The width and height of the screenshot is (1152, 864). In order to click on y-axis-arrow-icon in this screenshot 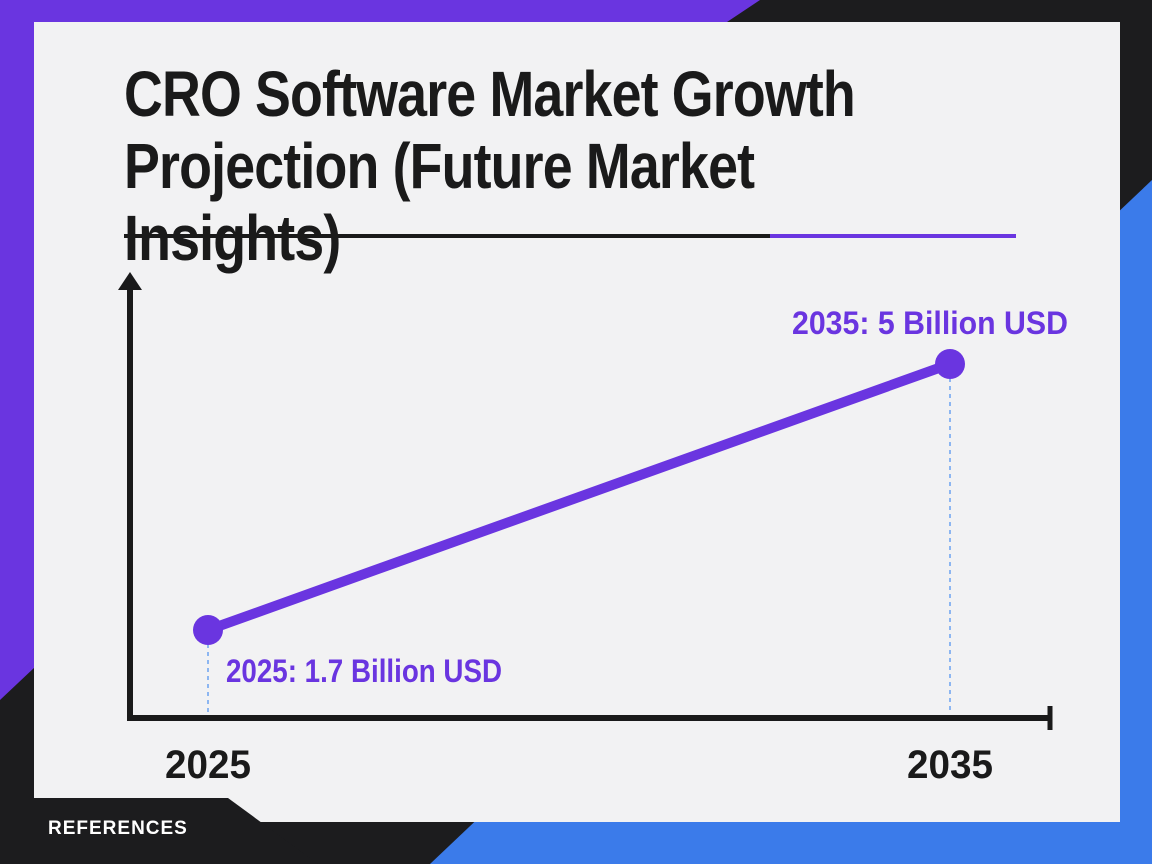, I will do `click(130, 281)`.